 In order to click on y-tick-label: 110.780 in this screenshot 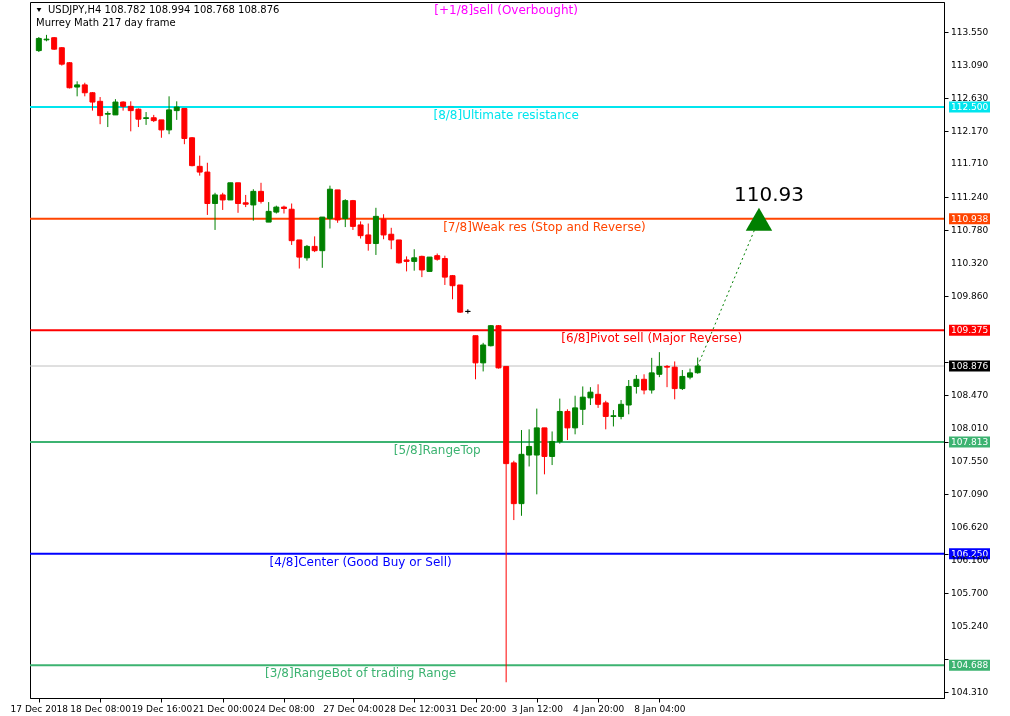, I will do `click(970, 229)`.